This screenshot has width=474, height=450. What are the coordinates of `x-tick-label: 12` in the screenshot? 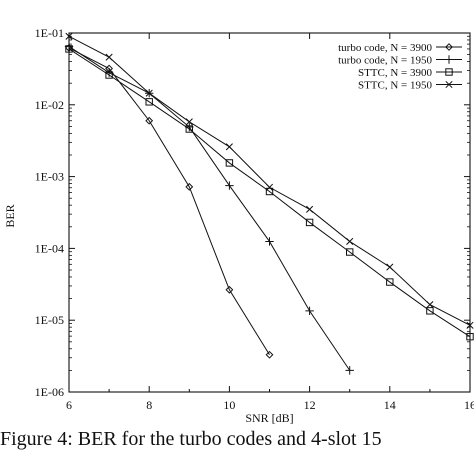 It's located at (310, 405).